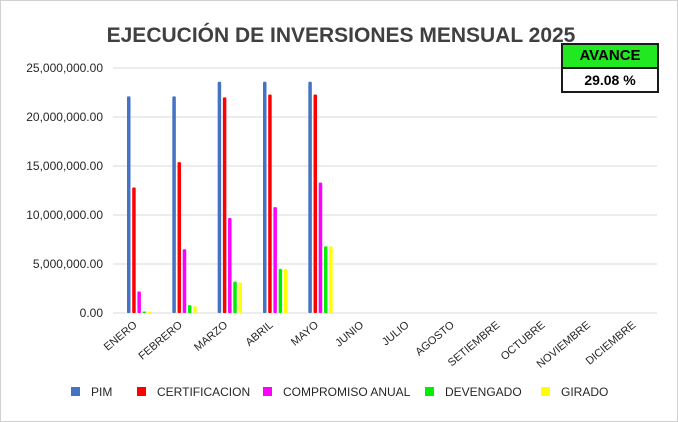  I want to click on bar-devengado-febrero, so click(189, 309).